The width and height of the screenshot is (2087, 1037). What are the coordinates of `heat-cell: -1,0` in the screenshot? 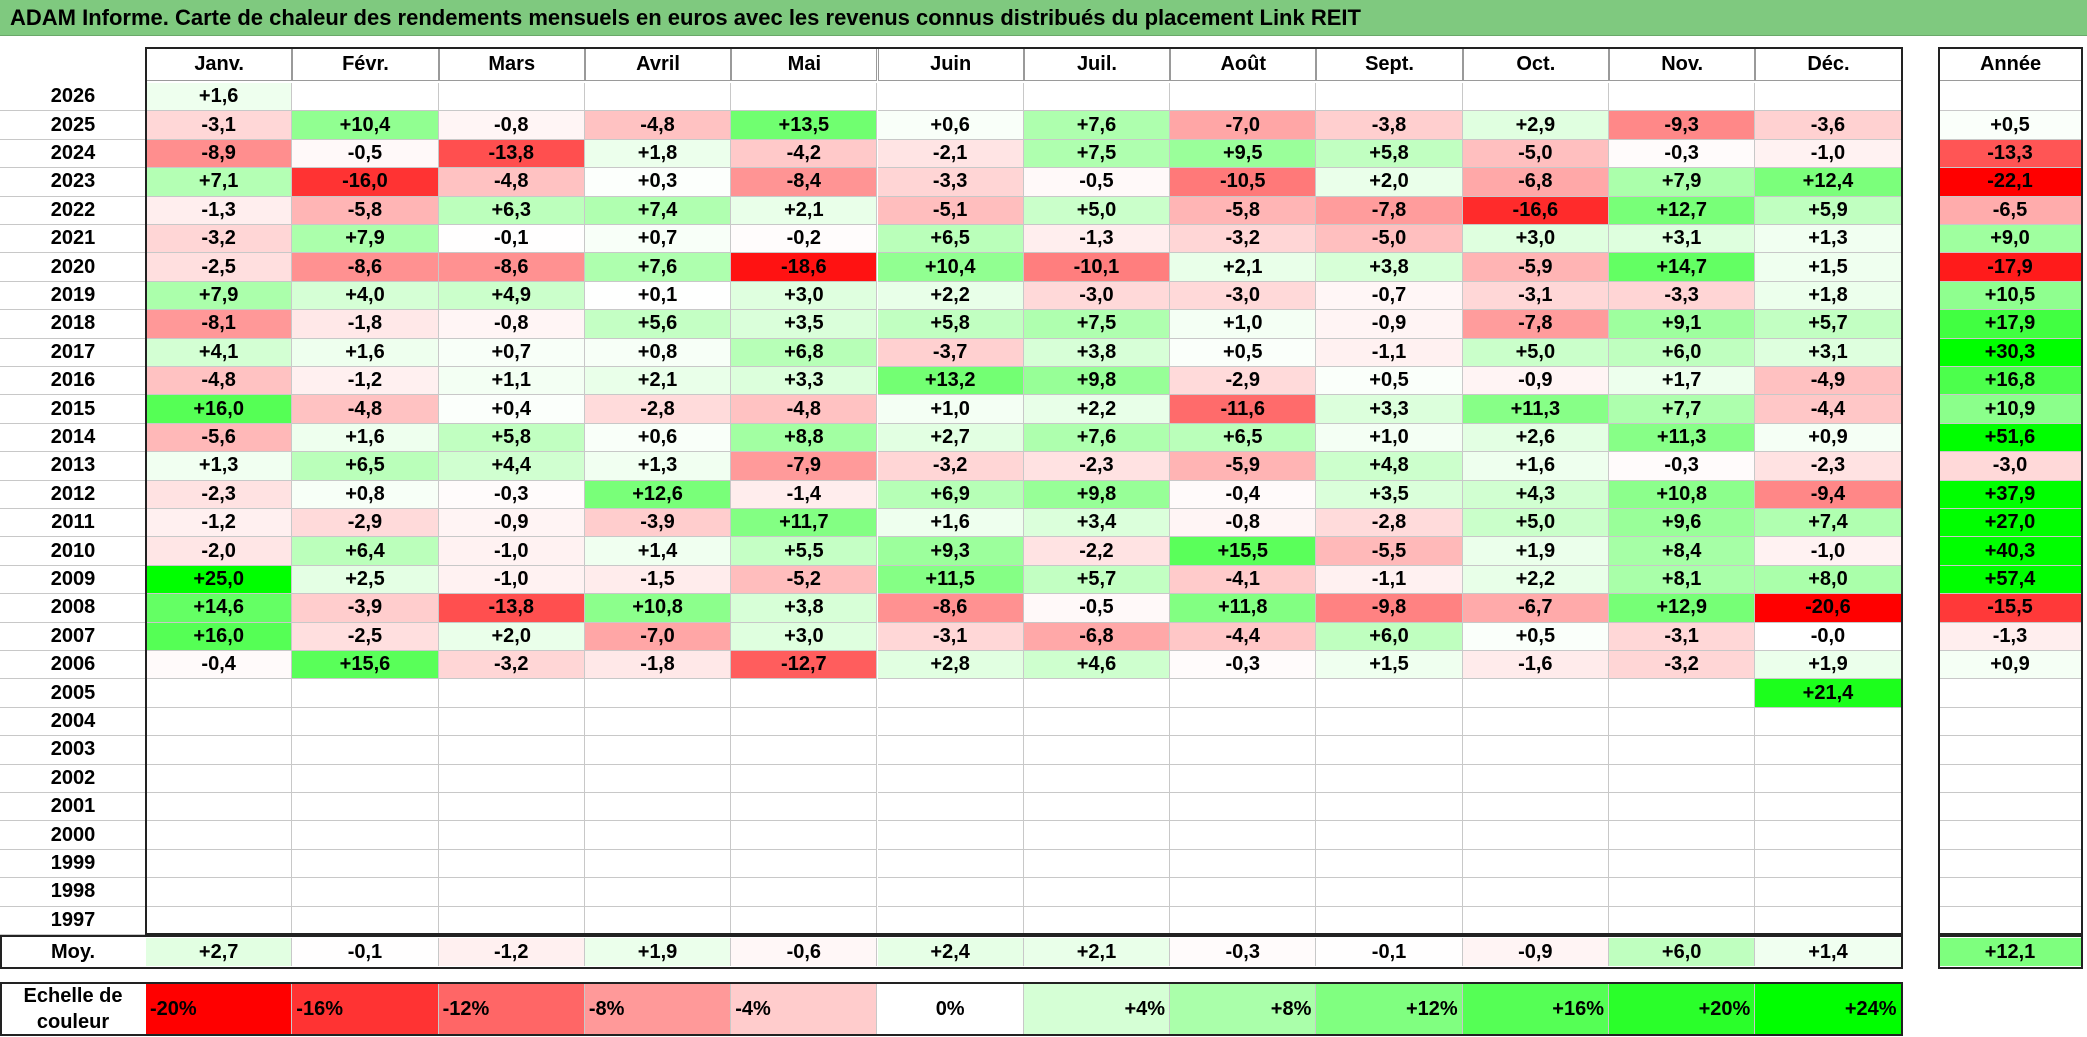 It's located at (511, 551).